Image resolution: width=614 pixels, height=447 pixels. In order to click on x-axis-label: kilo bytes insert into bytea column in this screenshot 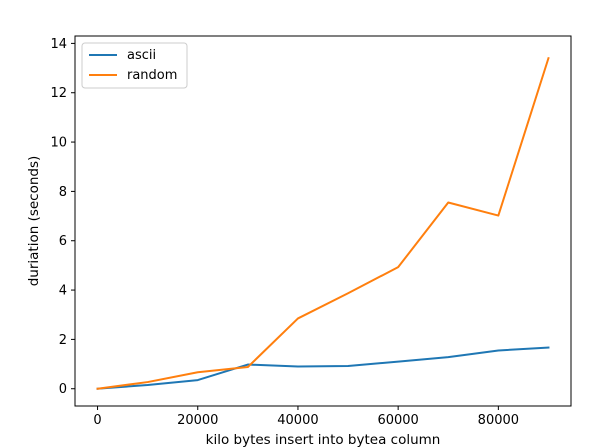, I will do `click(323, 439)`.